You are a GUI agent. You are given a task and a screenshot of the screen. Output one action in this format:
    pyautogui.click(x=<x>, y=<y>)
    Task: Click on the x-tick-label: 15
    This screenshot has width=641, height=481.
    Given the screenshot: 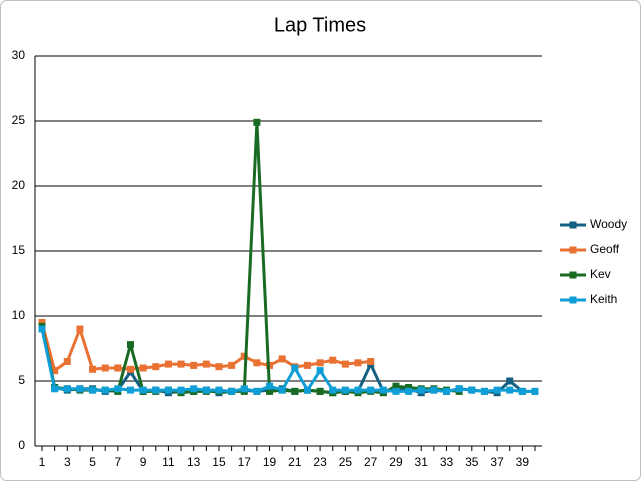 What is the action you would take?
    pyautogui.click(x=219, y=462)
    